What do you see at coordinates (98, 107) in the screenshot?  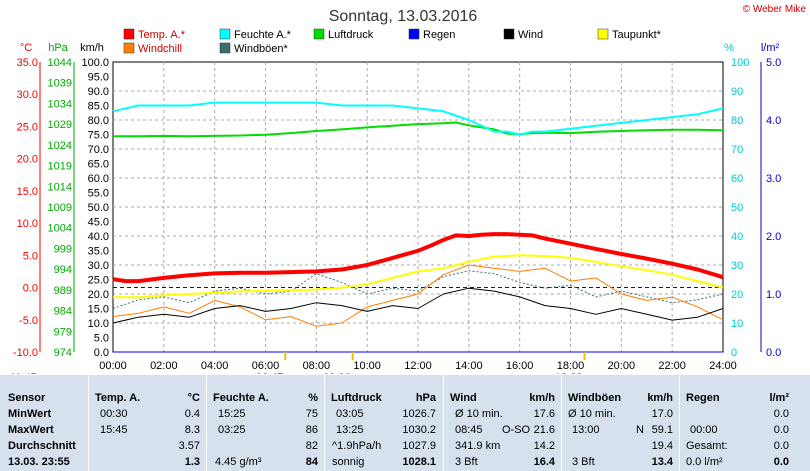 I see `wind-axis-tick: 85.0` at bounding box center [98, 107].